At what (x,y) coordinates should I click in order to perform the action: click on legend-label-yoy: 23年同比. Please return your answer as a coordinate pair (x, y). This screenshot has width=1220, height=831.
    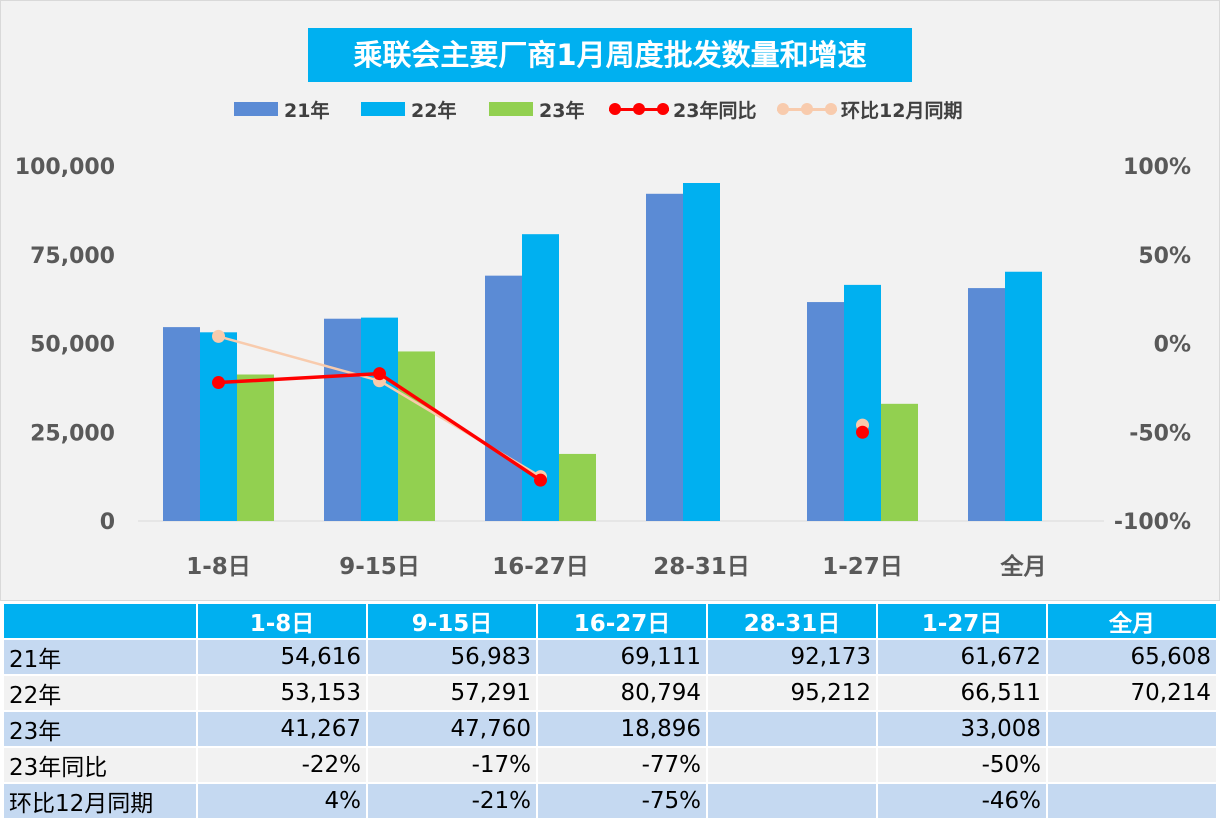
    Looking at the image, I should click on (715, 110).